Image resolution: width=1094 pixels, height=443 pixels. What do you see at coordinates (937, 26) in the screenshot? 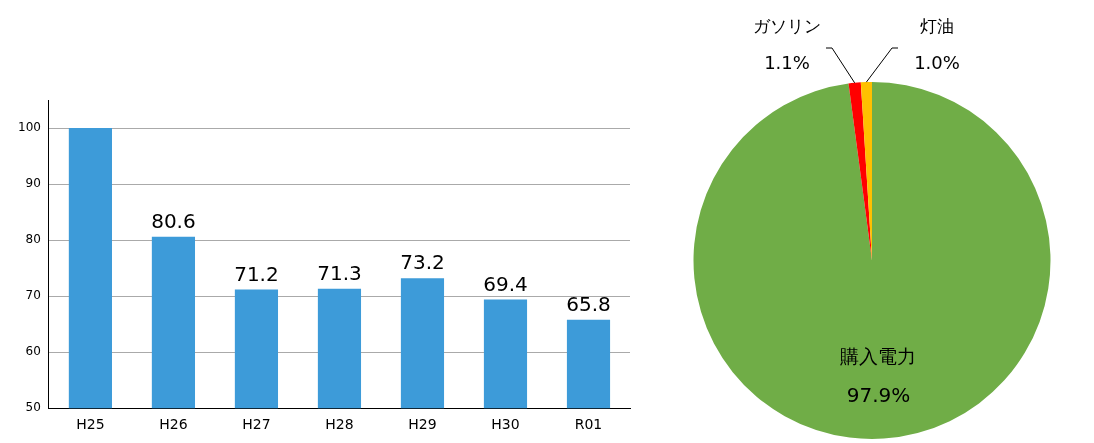
I see `slice-label: 灯油` at bounding box center [937, 26].